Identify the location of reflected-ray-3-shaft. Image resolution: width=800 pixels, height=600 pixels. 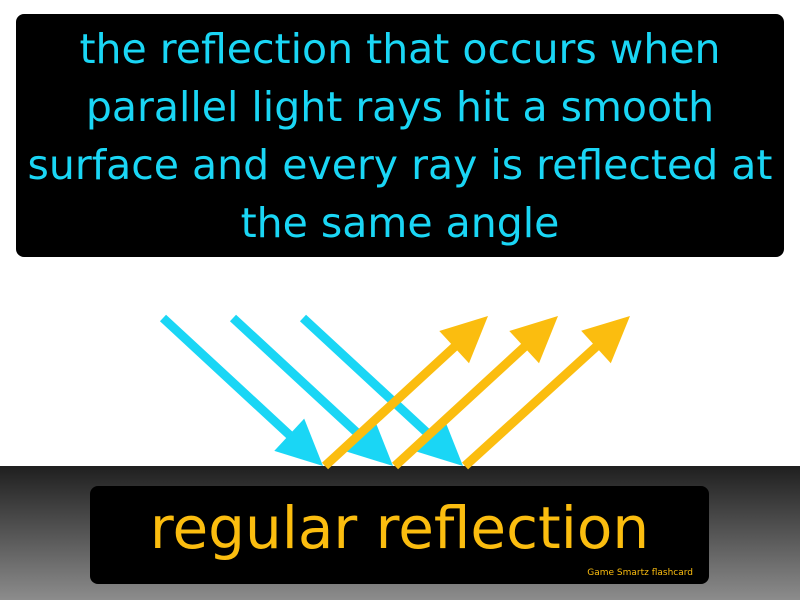
(531, 406).